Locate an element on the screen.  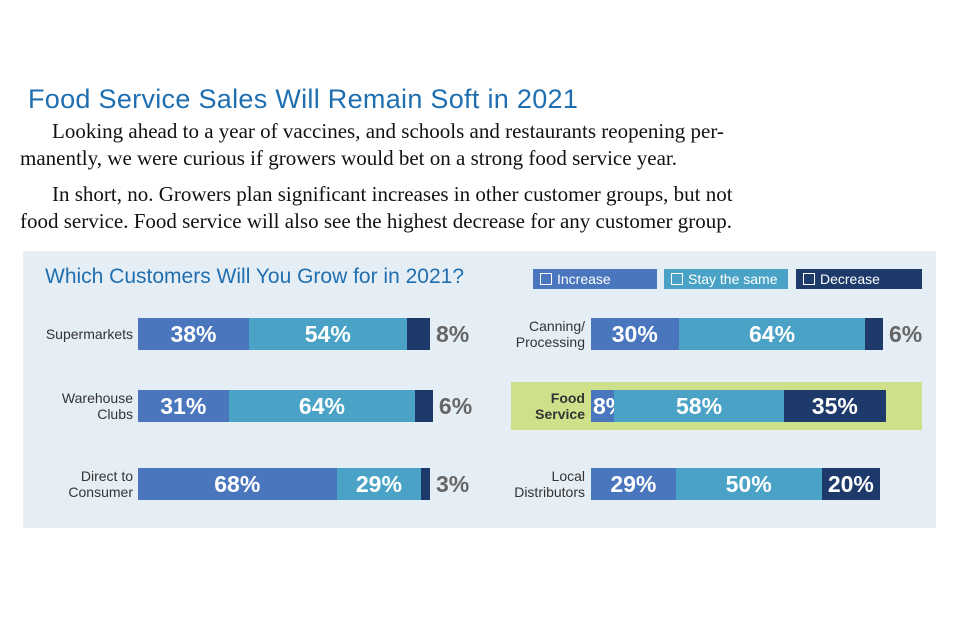
bar-segment-stay-the-same-supermarkets is located at coordinates (327, 334).